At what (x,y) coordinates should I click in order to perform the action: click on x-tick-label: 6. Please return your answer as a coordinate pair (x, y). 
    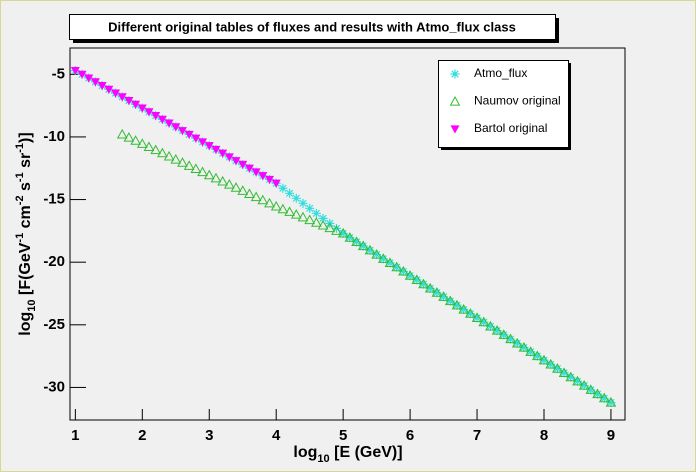
    Looking at the image, I should click on (410, 435).